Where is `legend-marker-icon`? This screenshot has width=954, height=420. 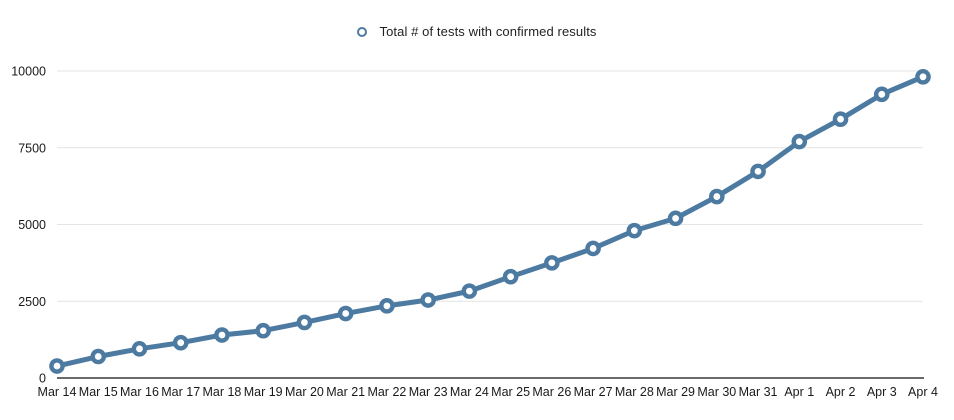
legend-marker-icon is located at coordinates (362, 31).